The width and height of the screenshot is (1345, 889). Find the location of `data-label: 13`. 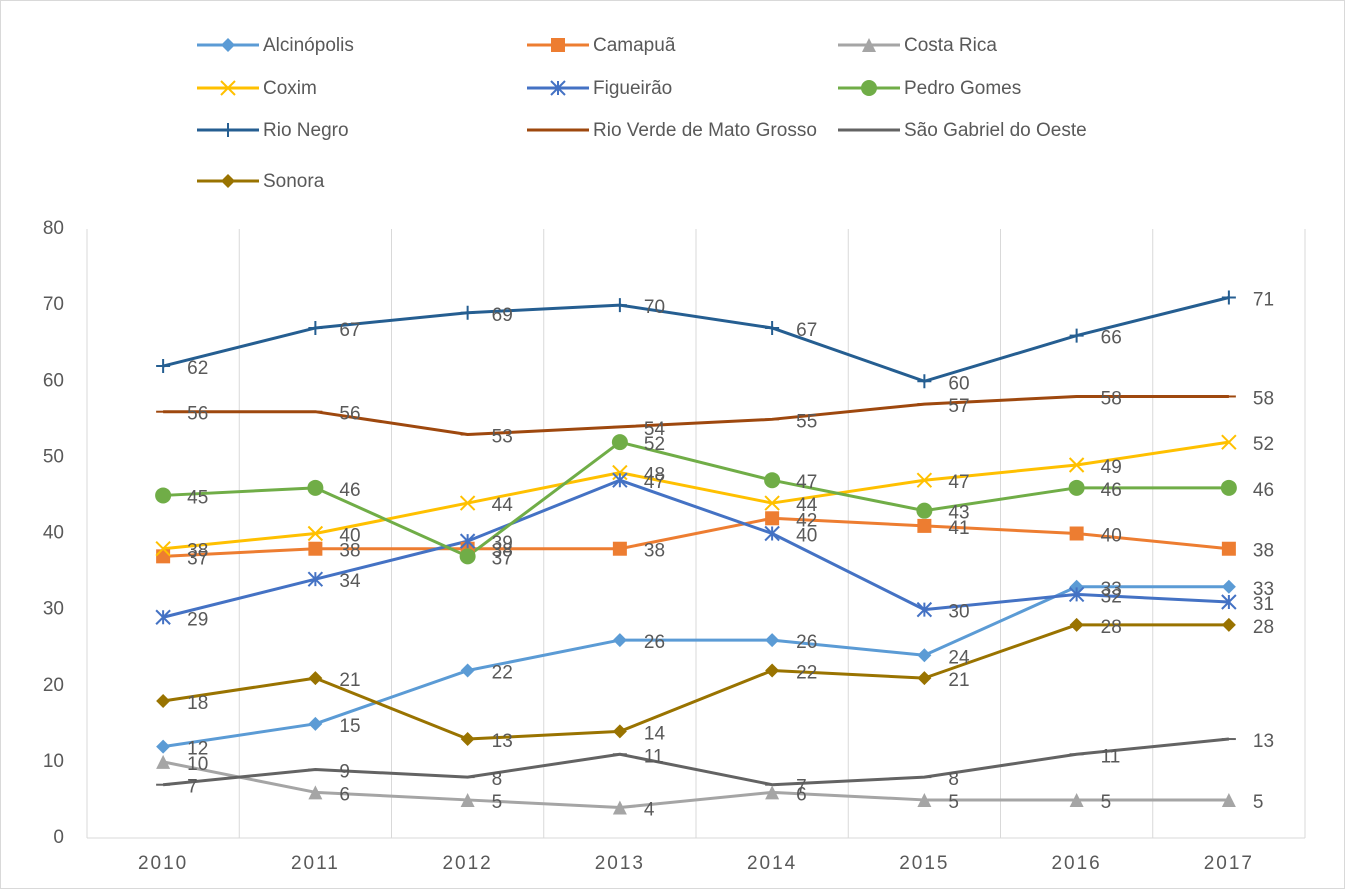

data-label: 13 is located at coordinates (1263, 741).